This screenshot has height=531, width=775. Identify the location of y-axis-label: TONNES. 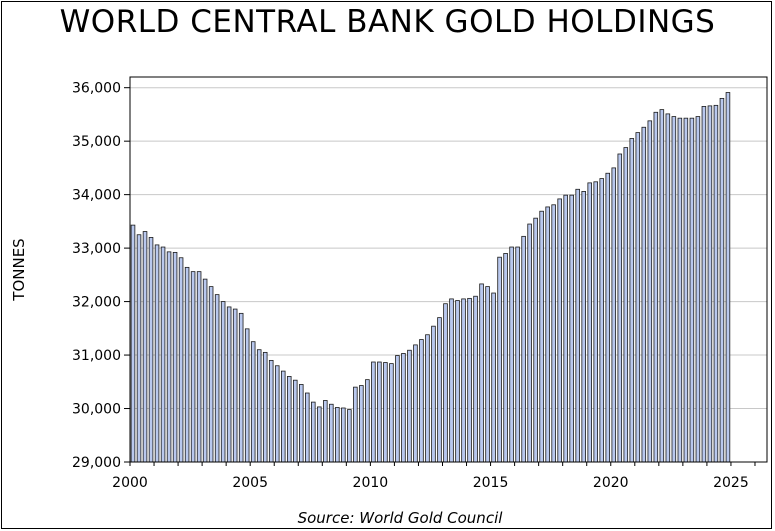
(19, 269).